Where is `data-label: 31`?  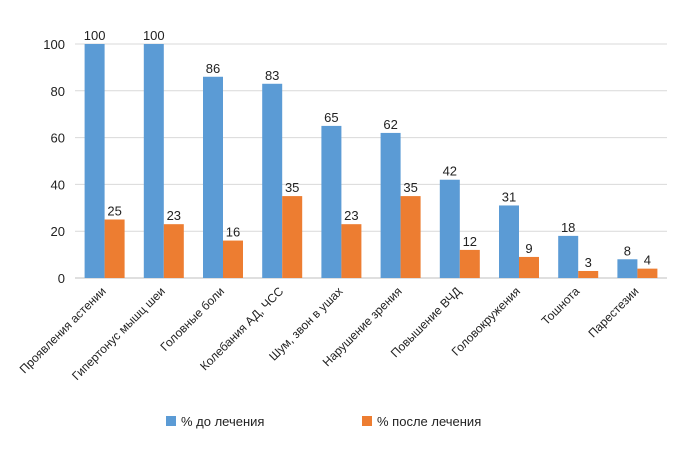 data-label: 31 is located at coordinates (509, 196).